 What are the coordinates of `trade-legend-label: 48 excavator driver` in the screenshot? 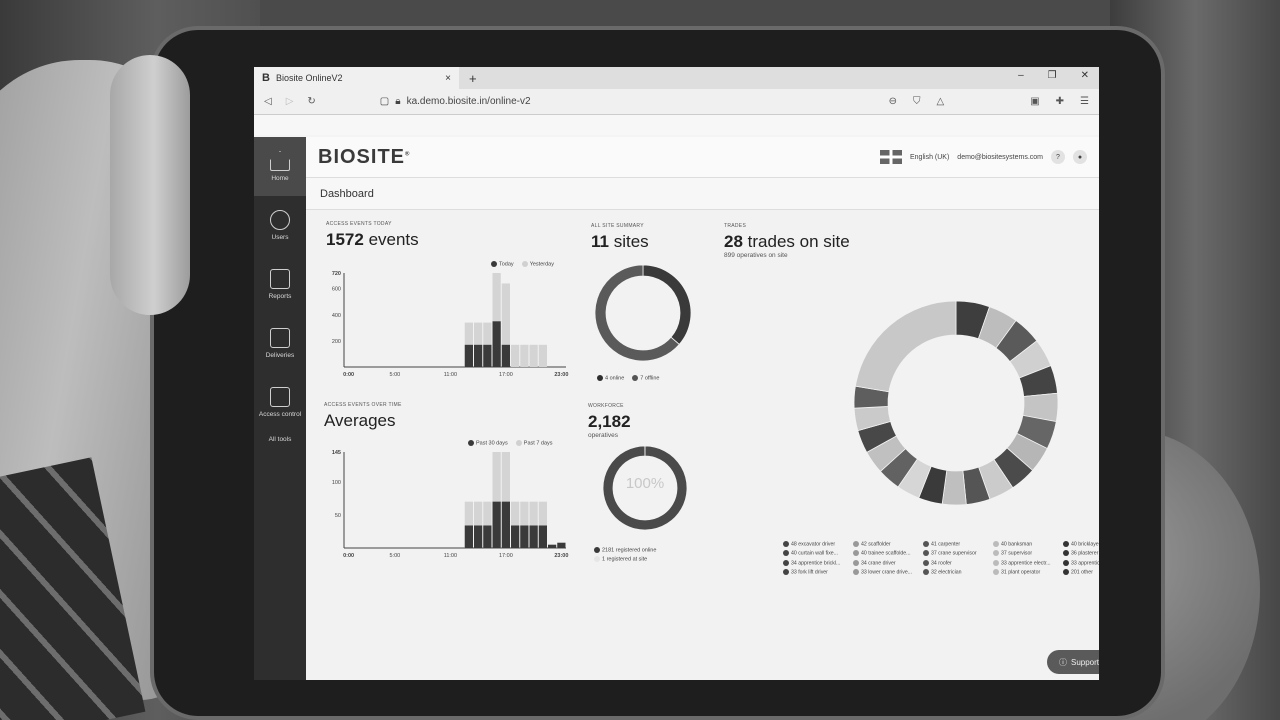 It's located at (813, 544).